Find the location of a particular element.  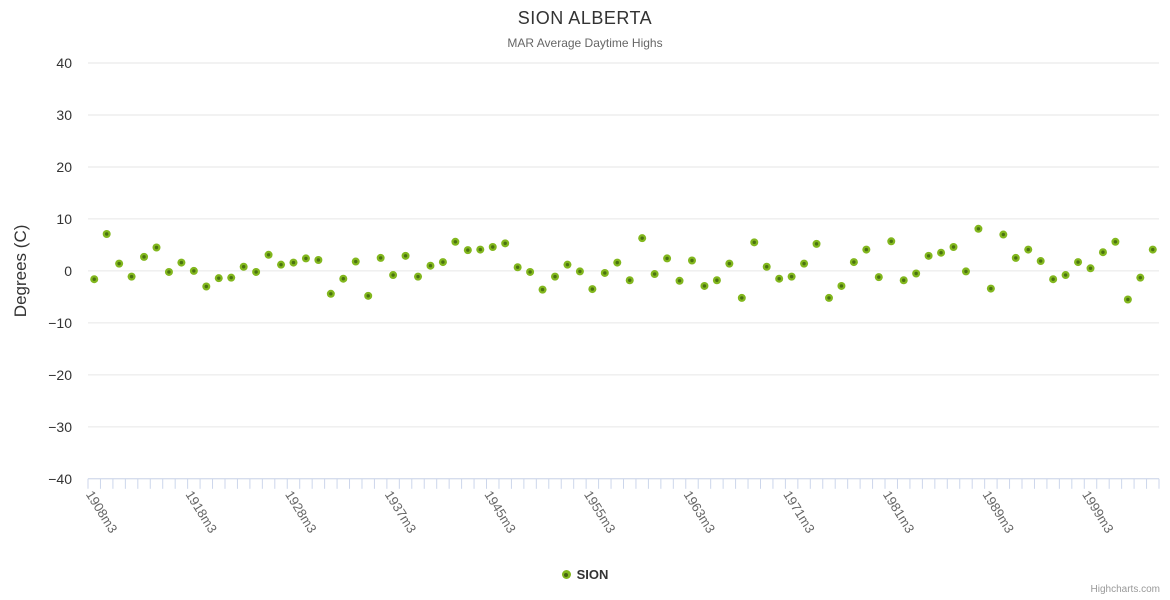

x-axis-label: 1989m3 is located at coordinates (999, 512).